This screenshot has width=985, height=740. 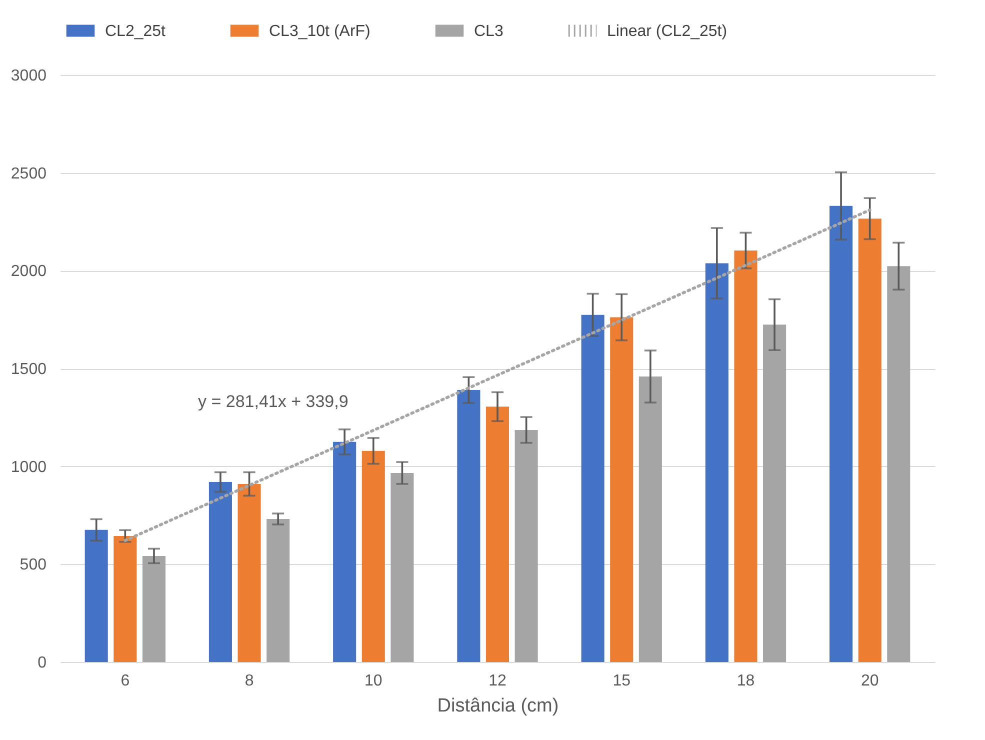 What do you see at coordinates (135, 31) in the screenshot?
I see `legend-label: CL2_25t` at bounding box center [135, 31].